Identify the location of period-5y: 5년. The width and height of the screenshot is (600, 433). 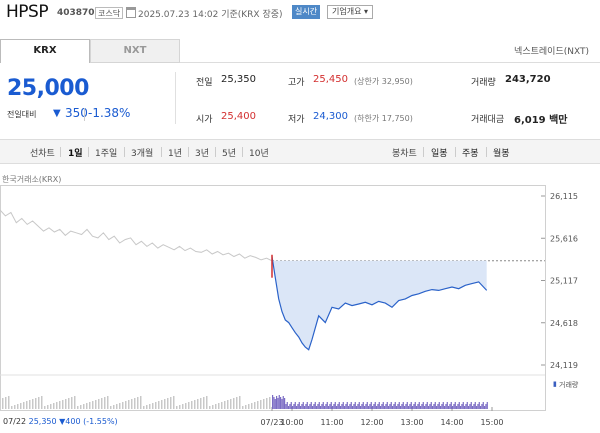
(229, 154).